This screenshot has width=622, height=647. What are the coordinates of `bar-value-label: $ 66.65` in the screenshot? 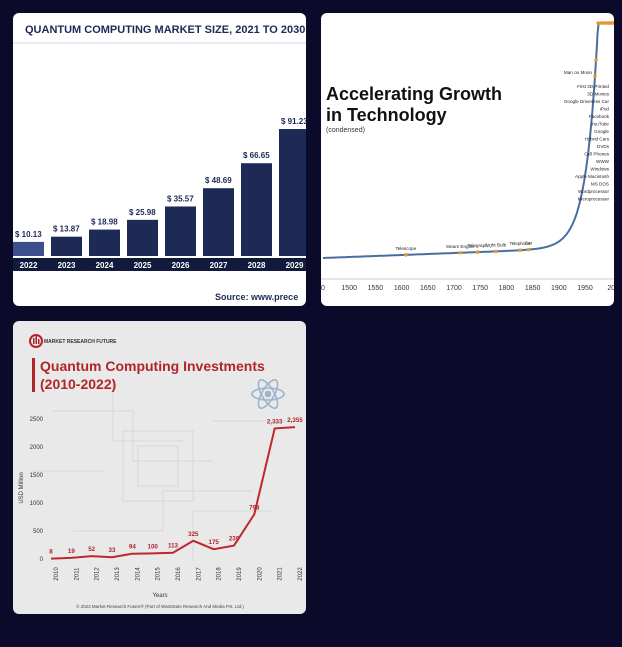 It's located at (256, 155).